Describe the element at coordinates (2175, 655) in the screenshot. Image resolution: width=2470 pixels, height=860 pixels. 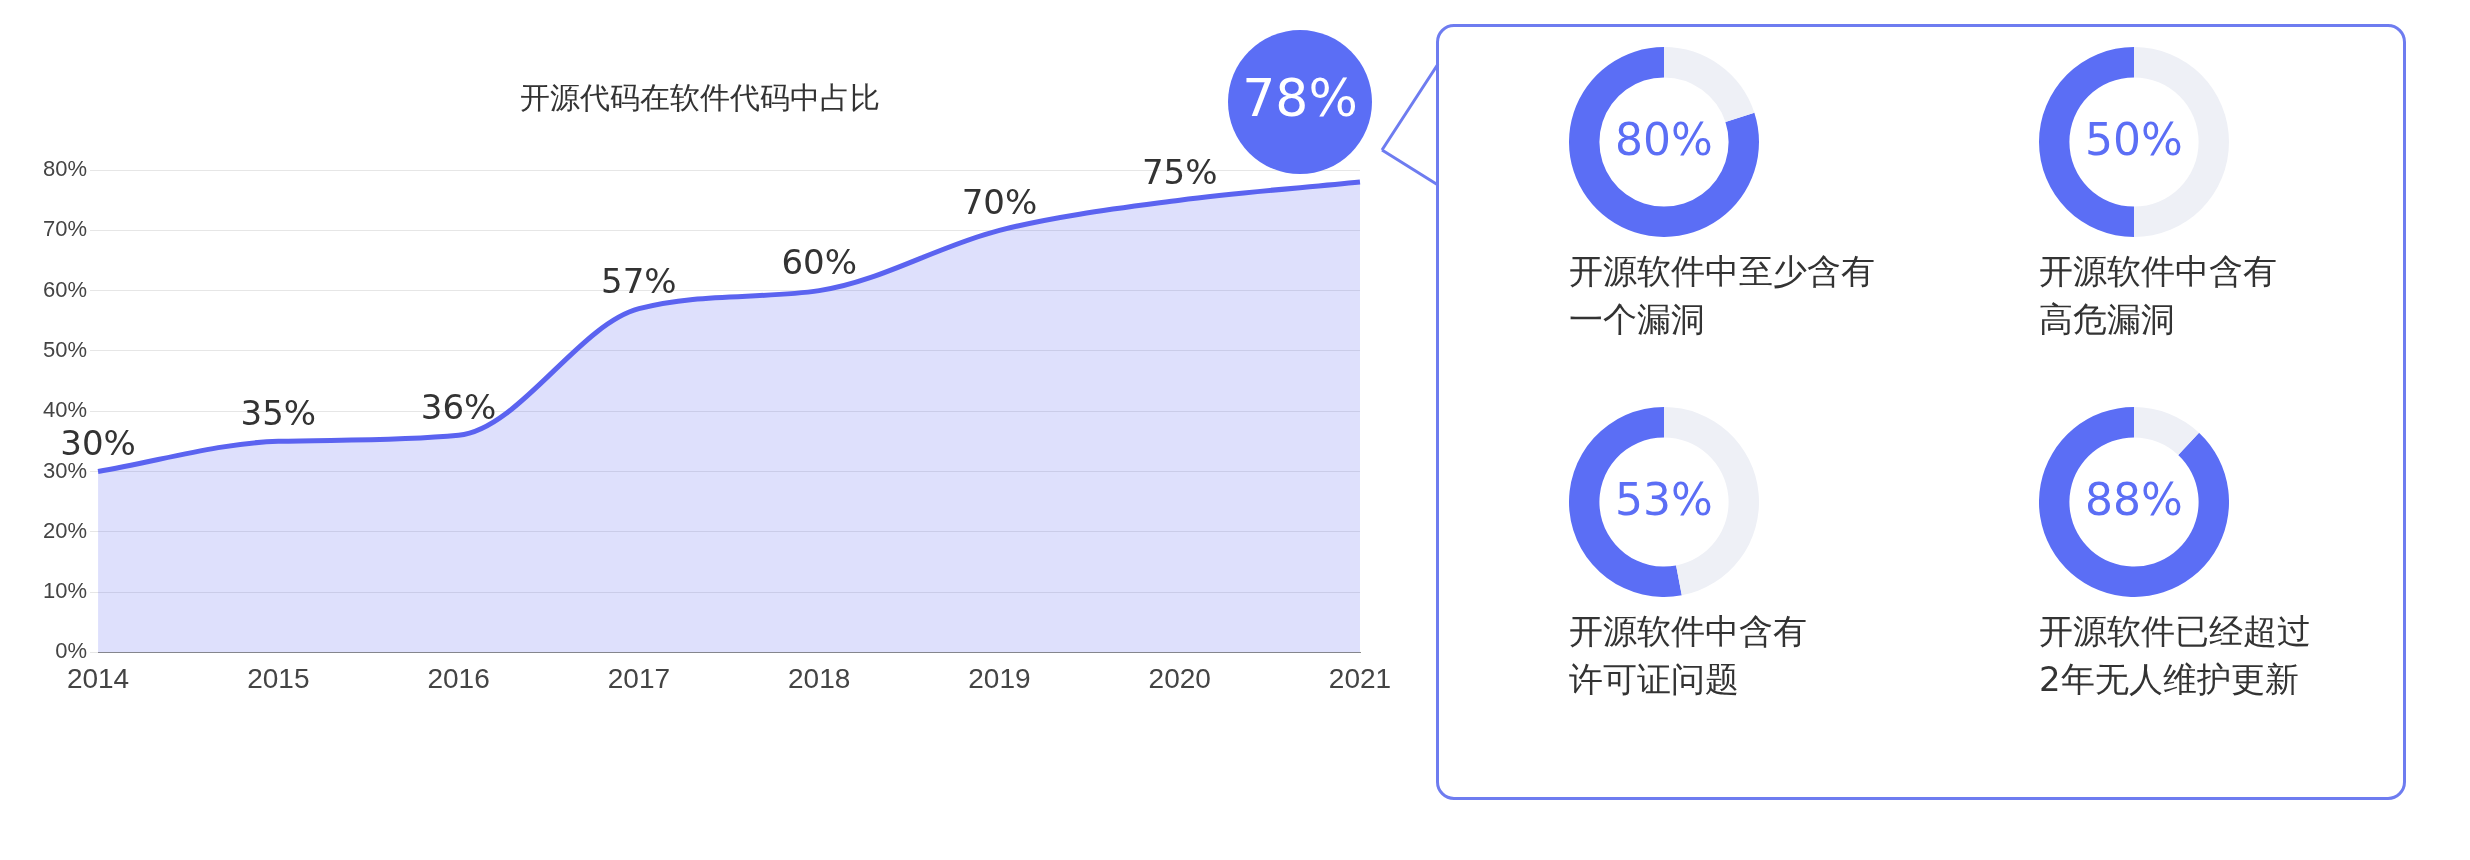
I see `text: 开源软件已经超过2年无人维护更新` at that location.